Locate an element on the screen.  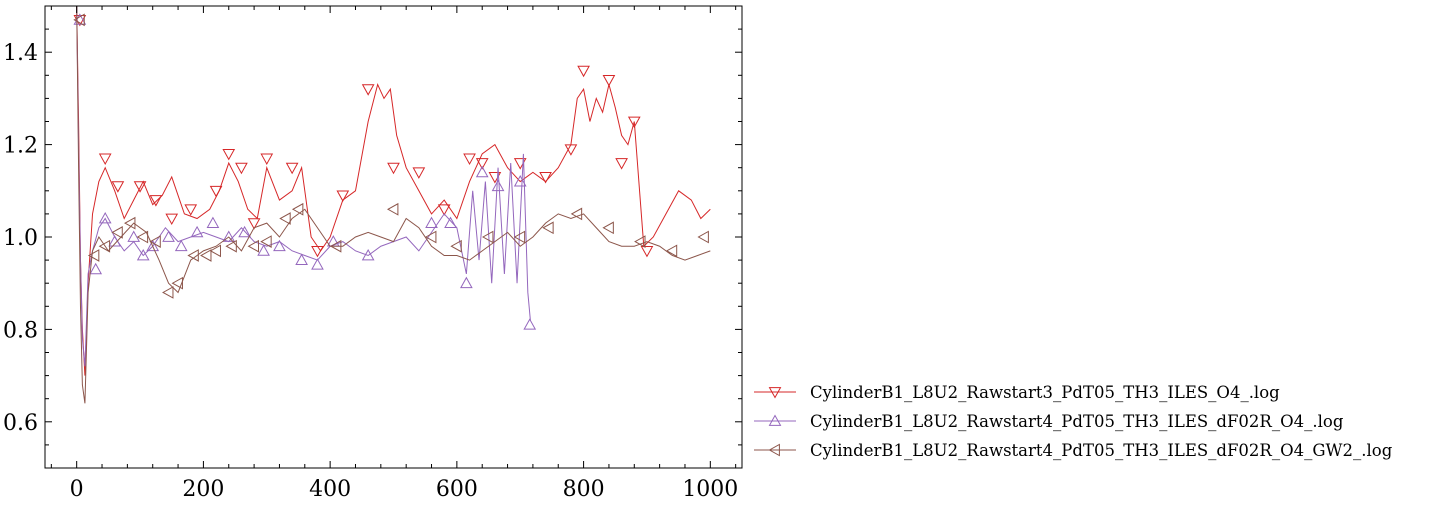
x-tick-label: 800 is located at coordinates (584, 489).